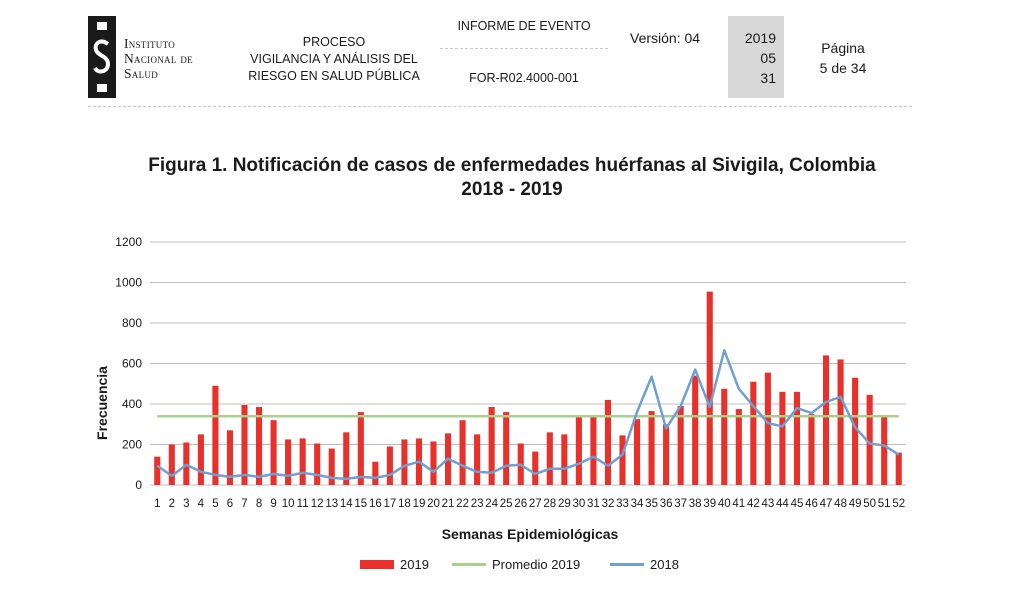 The width and height of the screenshot is (1024, 604). I want to click on x-tick-label: 2, so click(172, 504).